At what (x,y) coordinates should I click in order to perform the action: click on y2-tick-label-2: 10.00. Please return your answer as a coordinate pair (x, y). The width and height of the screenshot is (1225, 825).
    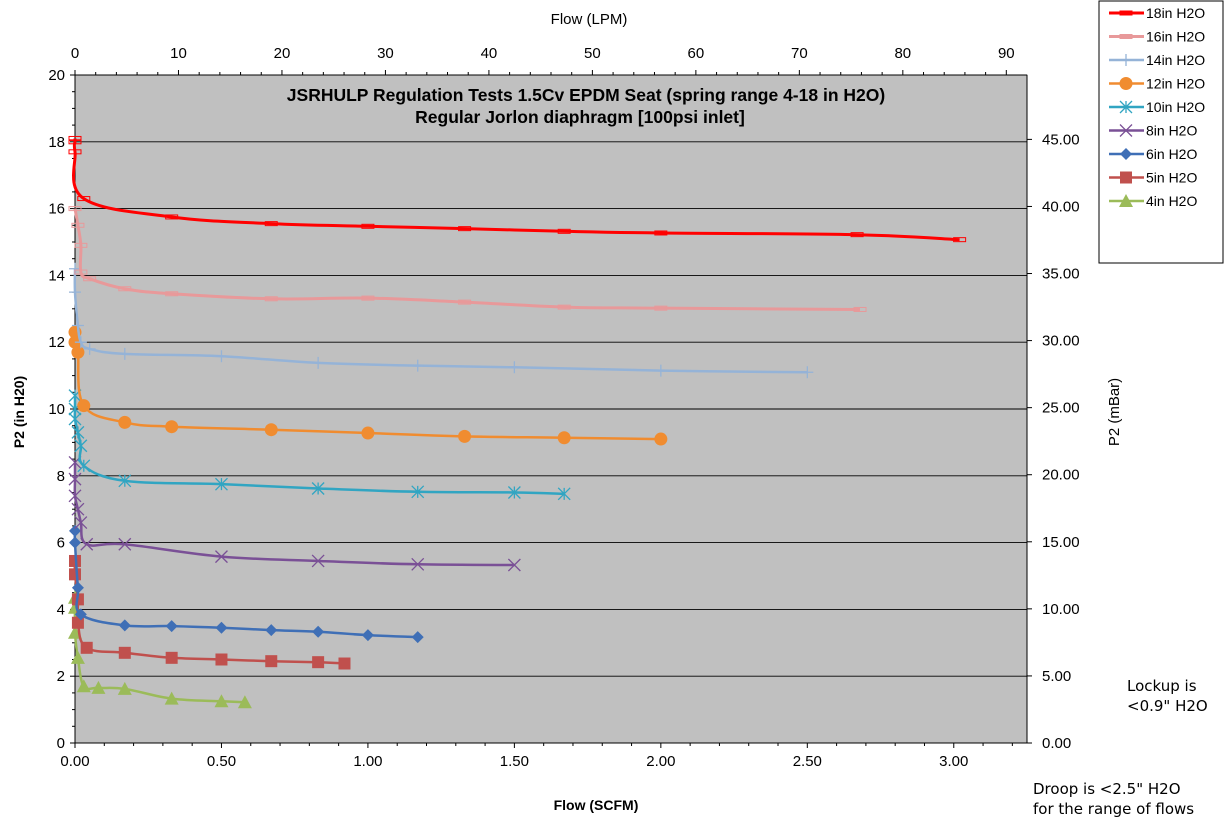
    Looking at the image, I should click on (1061, 609).